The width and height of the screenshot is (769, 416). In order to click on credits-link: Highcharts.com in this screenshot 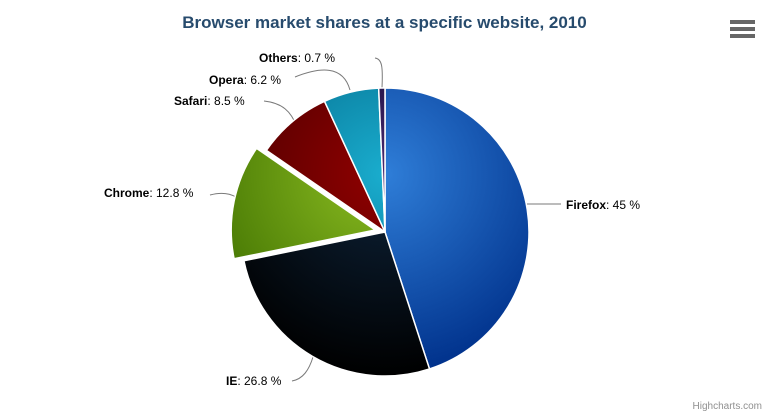, I will do `click(727, 406)`.